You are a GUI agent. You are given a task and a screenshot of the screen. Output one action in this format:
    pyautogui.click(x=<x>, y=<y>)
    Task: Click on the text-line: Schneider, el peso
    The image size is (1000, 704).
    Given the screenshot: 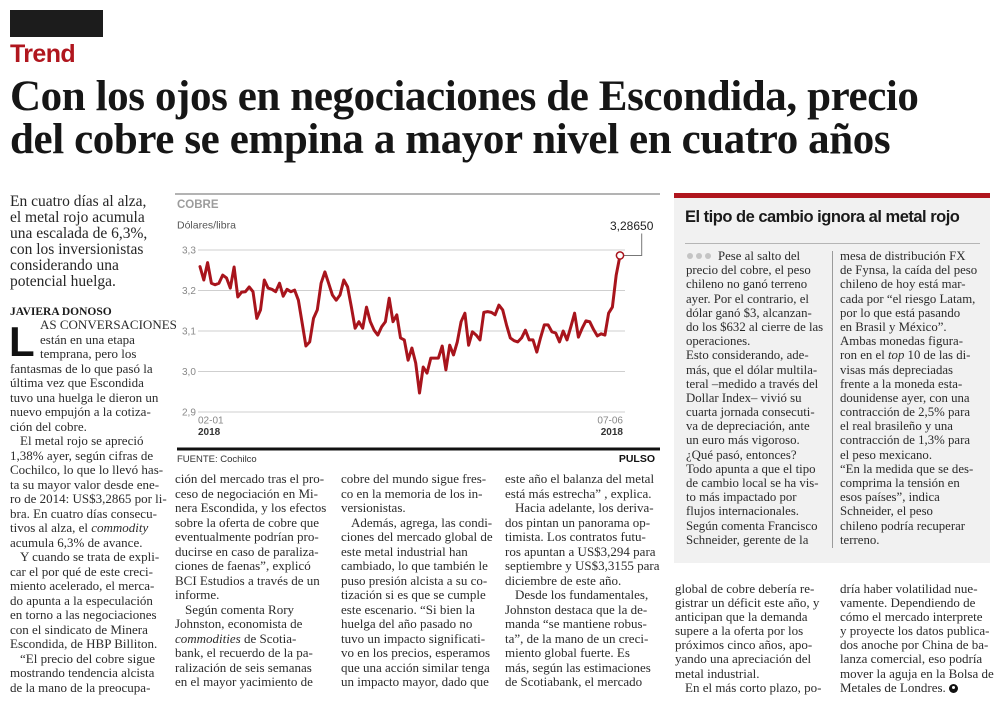 What is the action you would take?
    pyautogui.click(x=886, y=511)
    